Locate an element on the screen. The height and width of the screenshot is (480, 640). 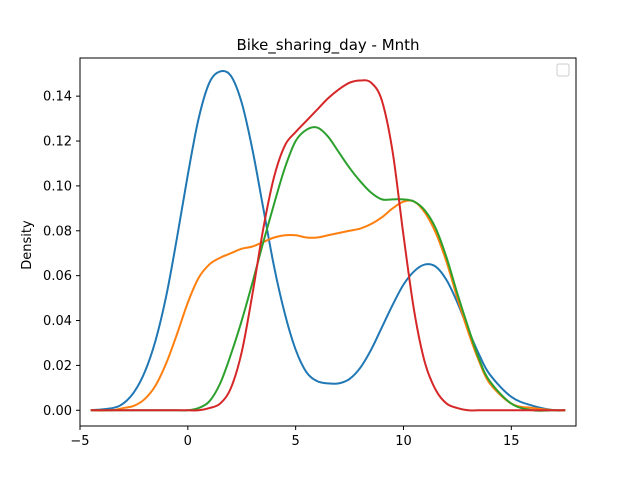
y-tick-label: 0.14 is located at coordinates (57, 97).